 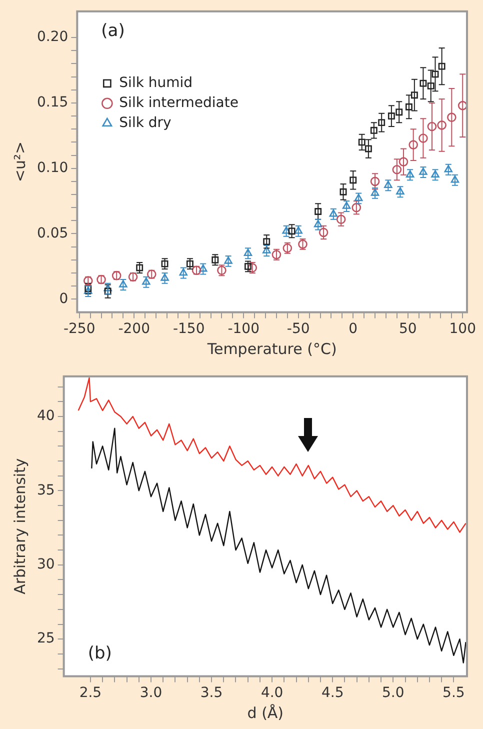 I want to click on x-tick-label: -250, so click(x=79, y=329).